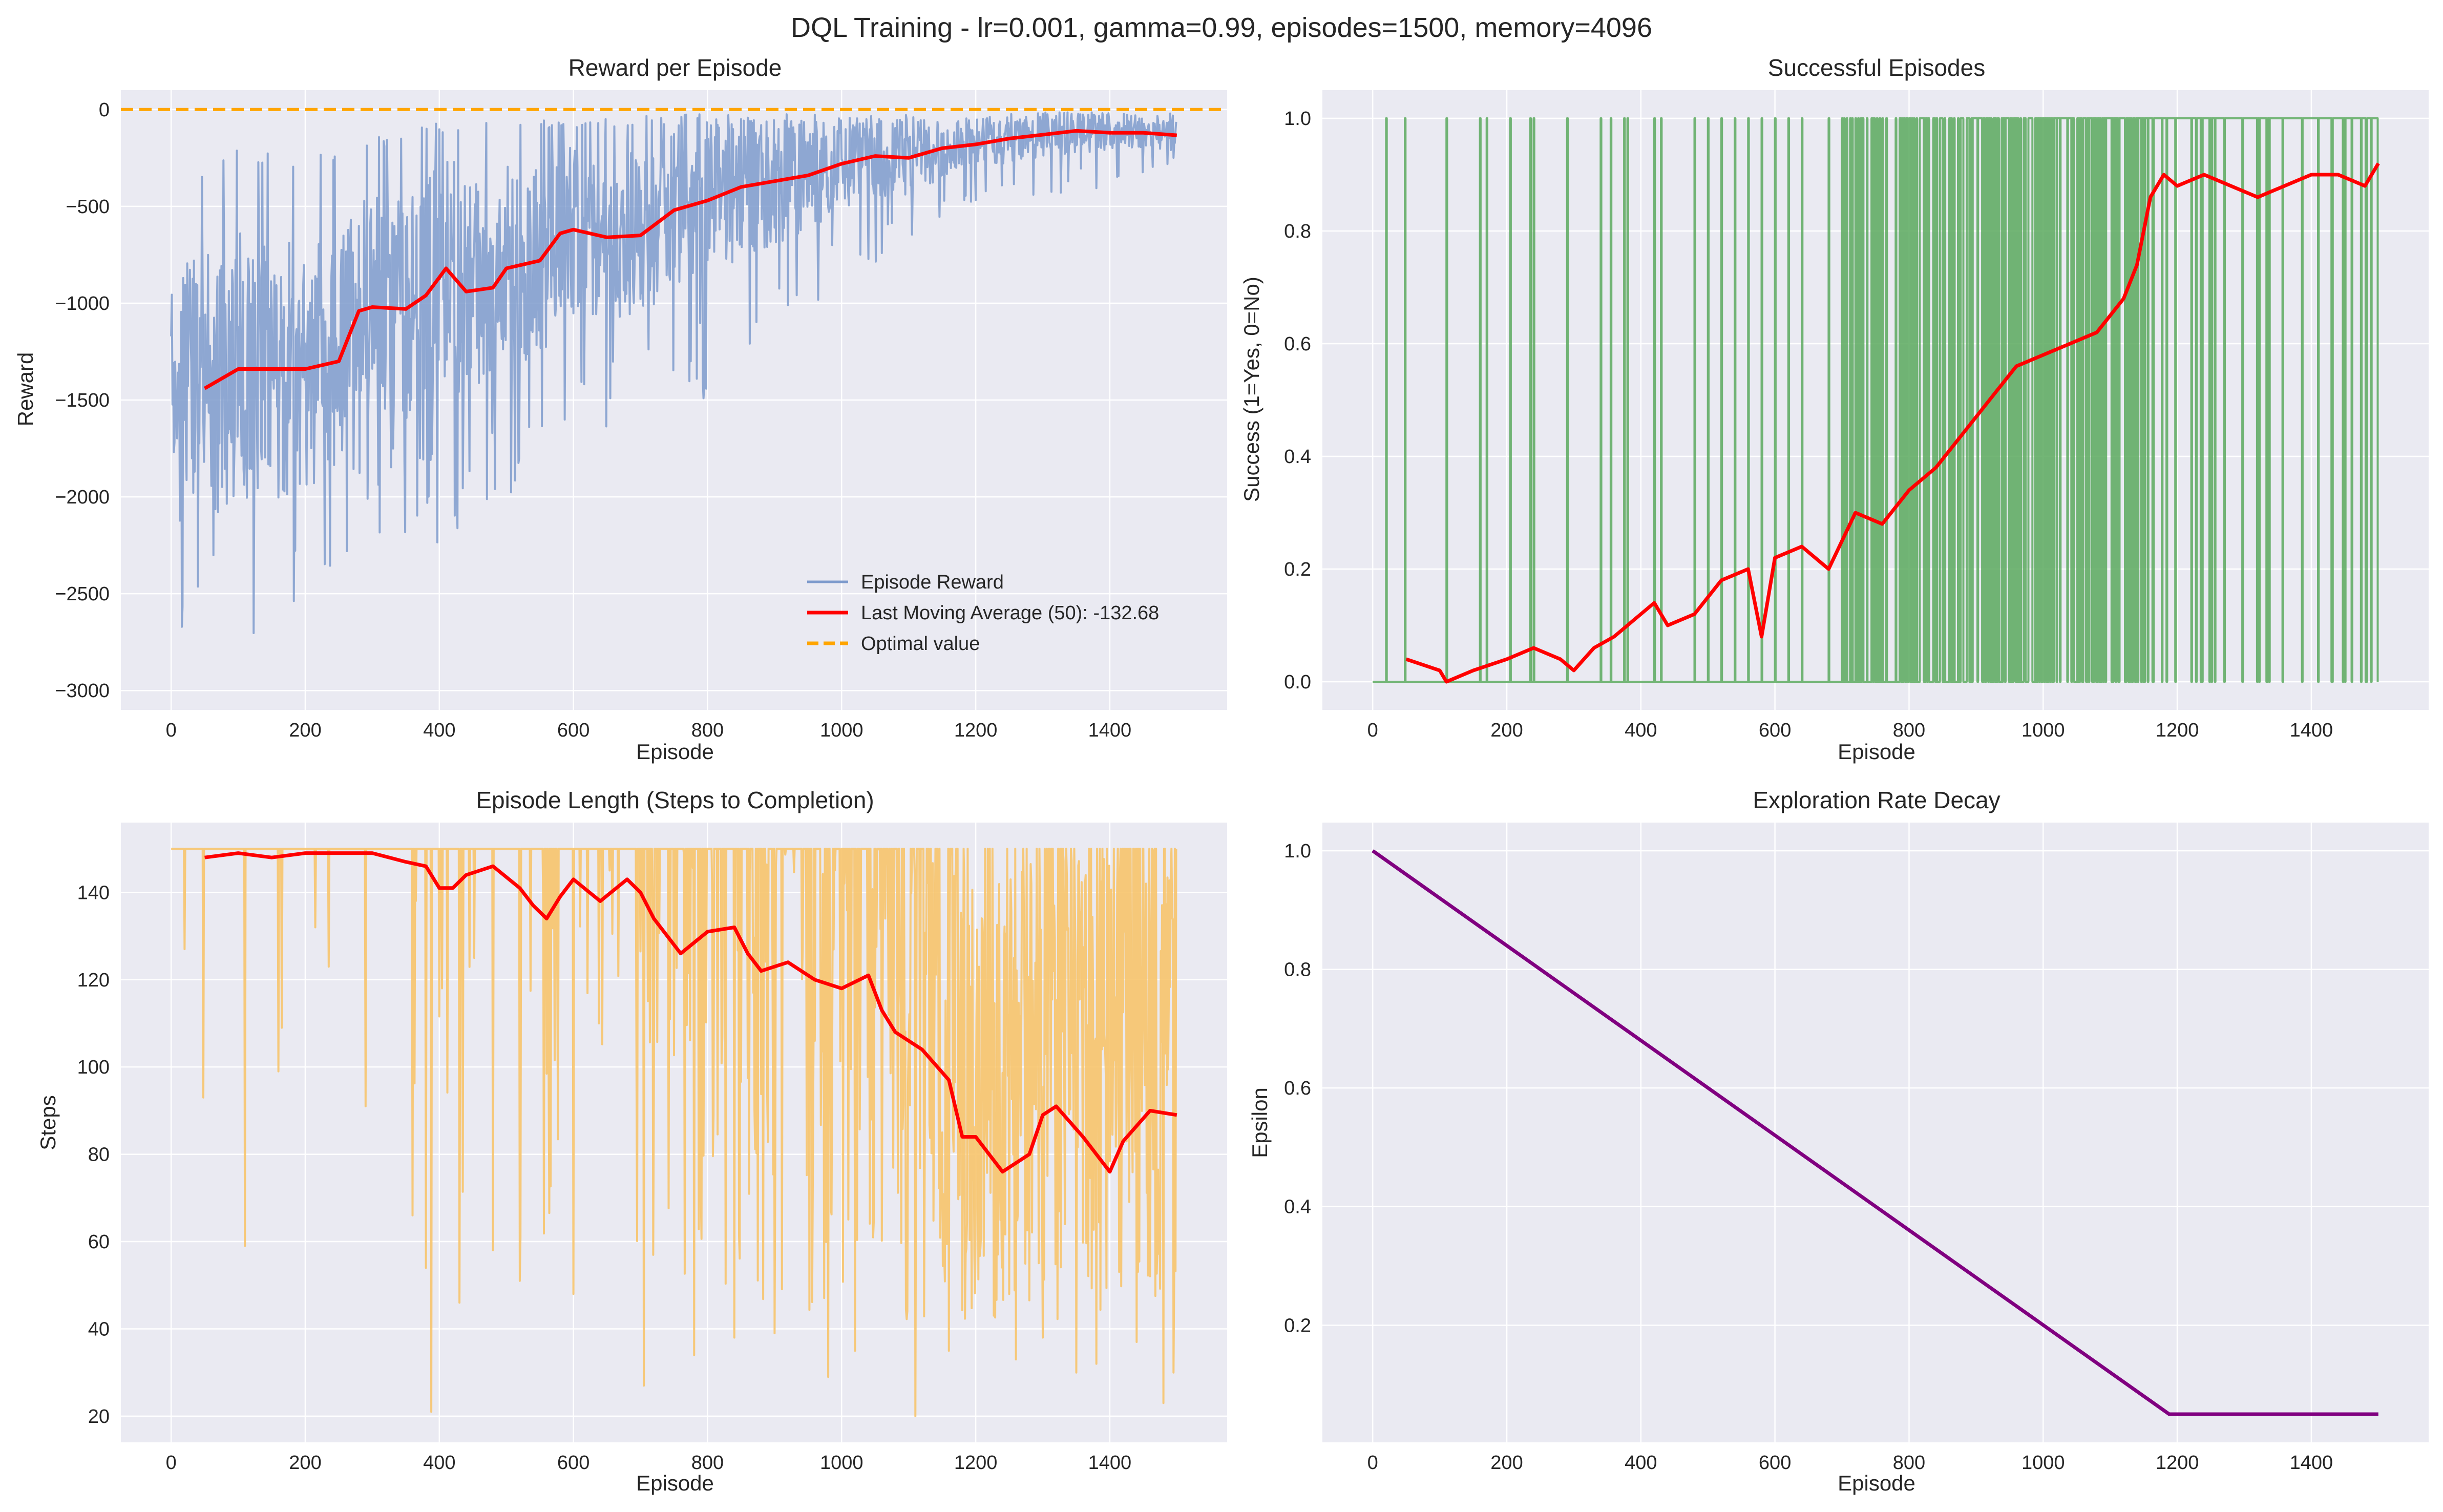  What do you see at coordinates (1372, 1463) in the screenshot?
I see `epsilon-x-tick-label: 0` at bounding box center [1372, 1463].